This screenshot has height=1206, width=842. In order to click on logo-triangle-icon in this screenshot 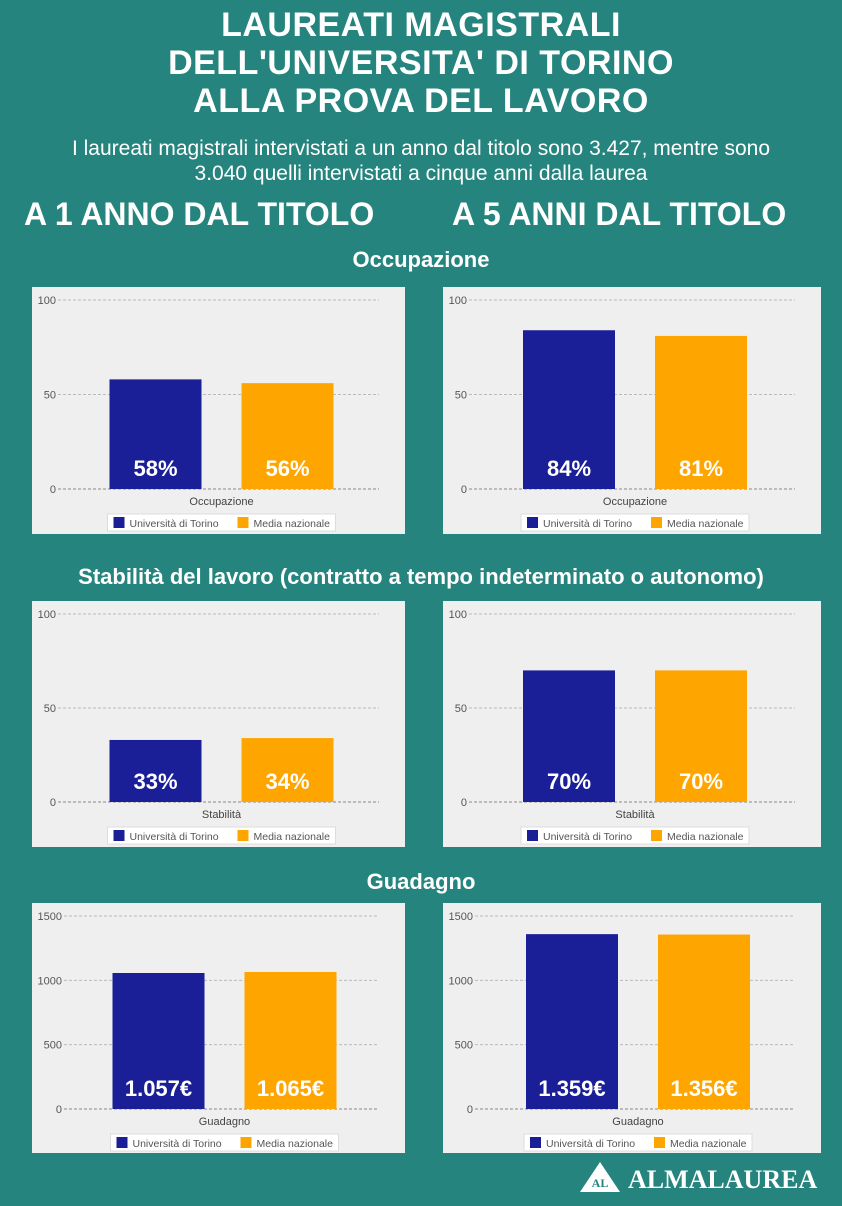, I will do `click(600, 1177)`.